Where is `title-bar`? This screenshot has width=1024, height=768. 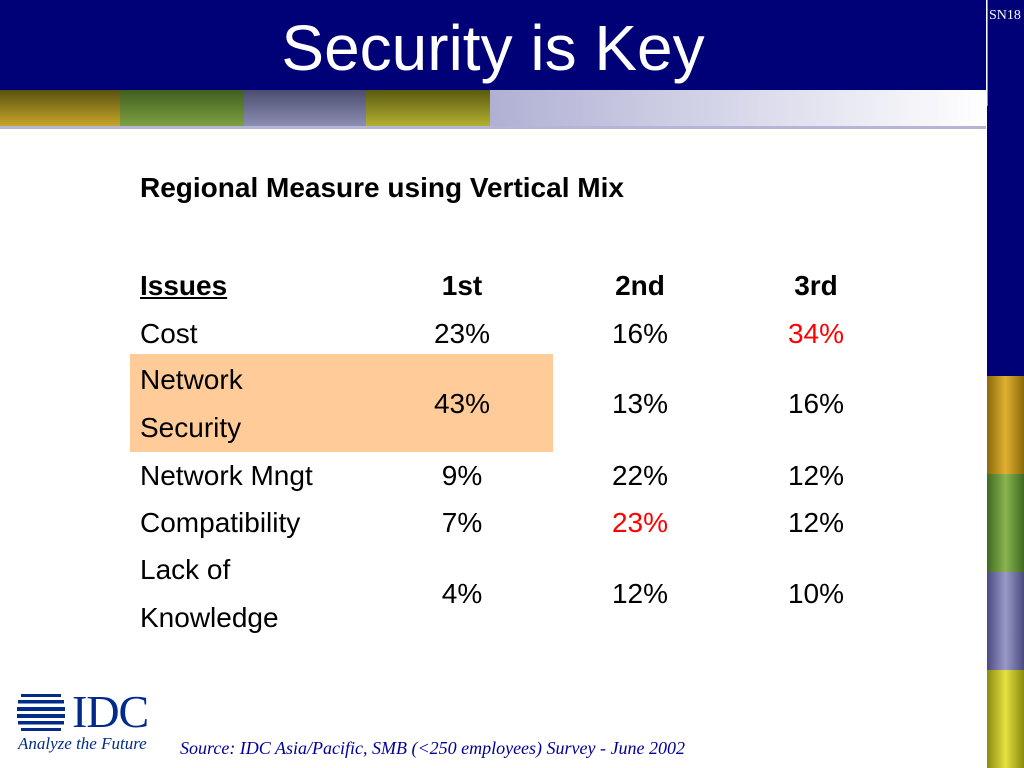
title-bar is located at coordinates (493, 45).